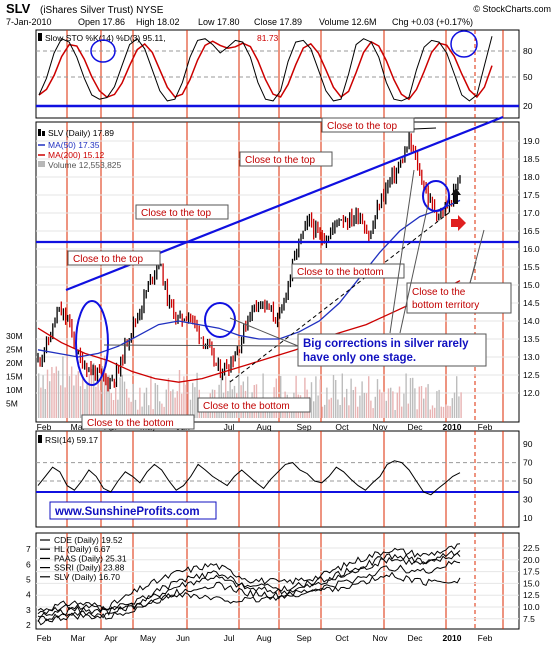 The height and width of the screenshot is (650, 557). What do you see at coordinates (68, 440) in the screenshot?
I see `rsi-legend: RSI(14) 59.17` at bounding box center [68, 440].